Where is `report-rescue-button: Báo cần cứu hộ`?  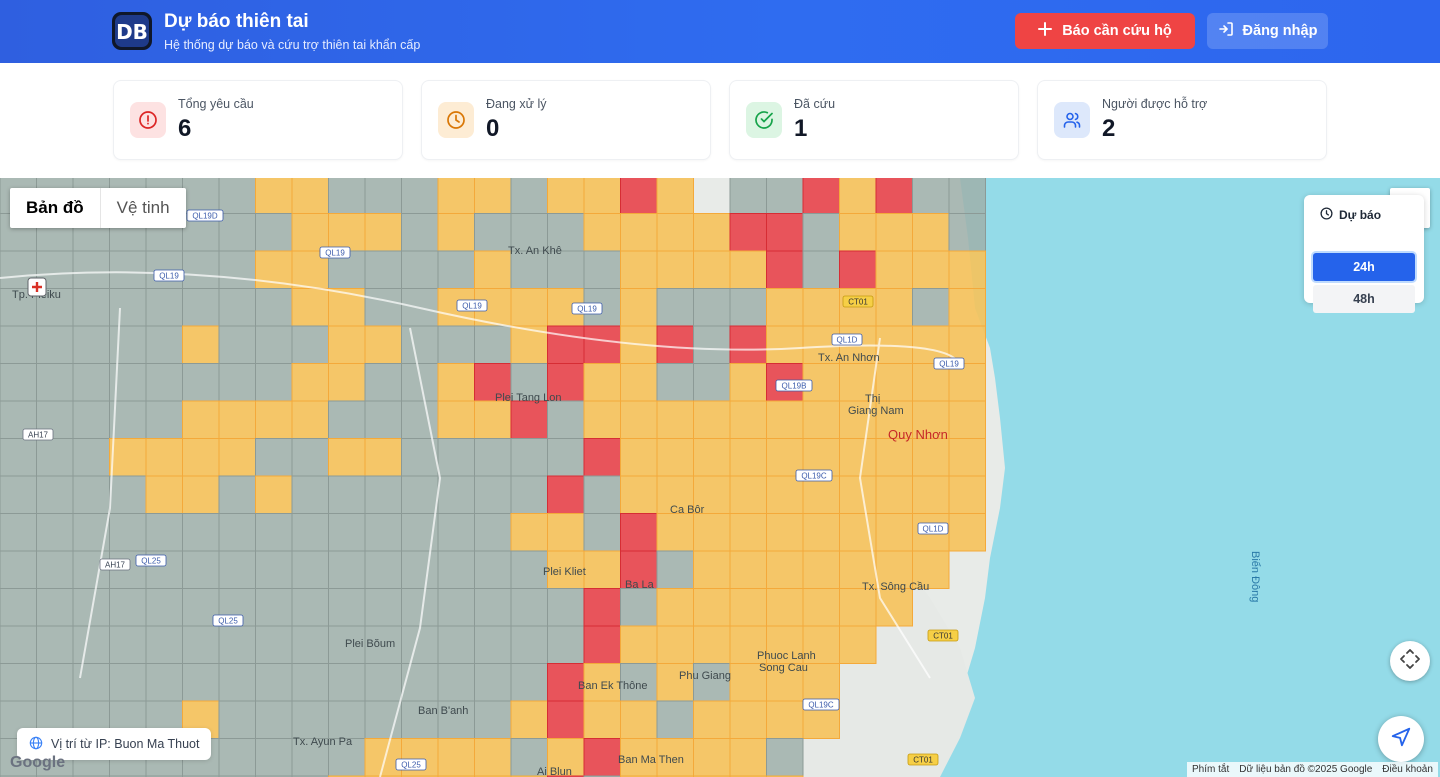
report-rescue-button: Báo cần cứu hộ is located at coordinates (1105, 31).